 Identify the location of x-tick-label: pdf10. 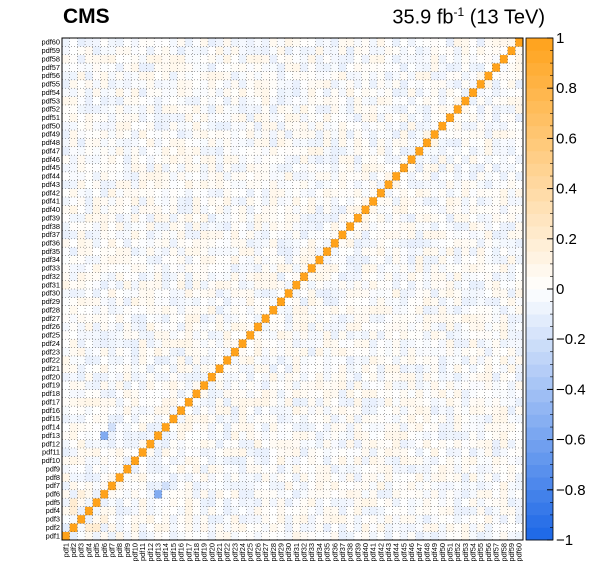
(134, 552).